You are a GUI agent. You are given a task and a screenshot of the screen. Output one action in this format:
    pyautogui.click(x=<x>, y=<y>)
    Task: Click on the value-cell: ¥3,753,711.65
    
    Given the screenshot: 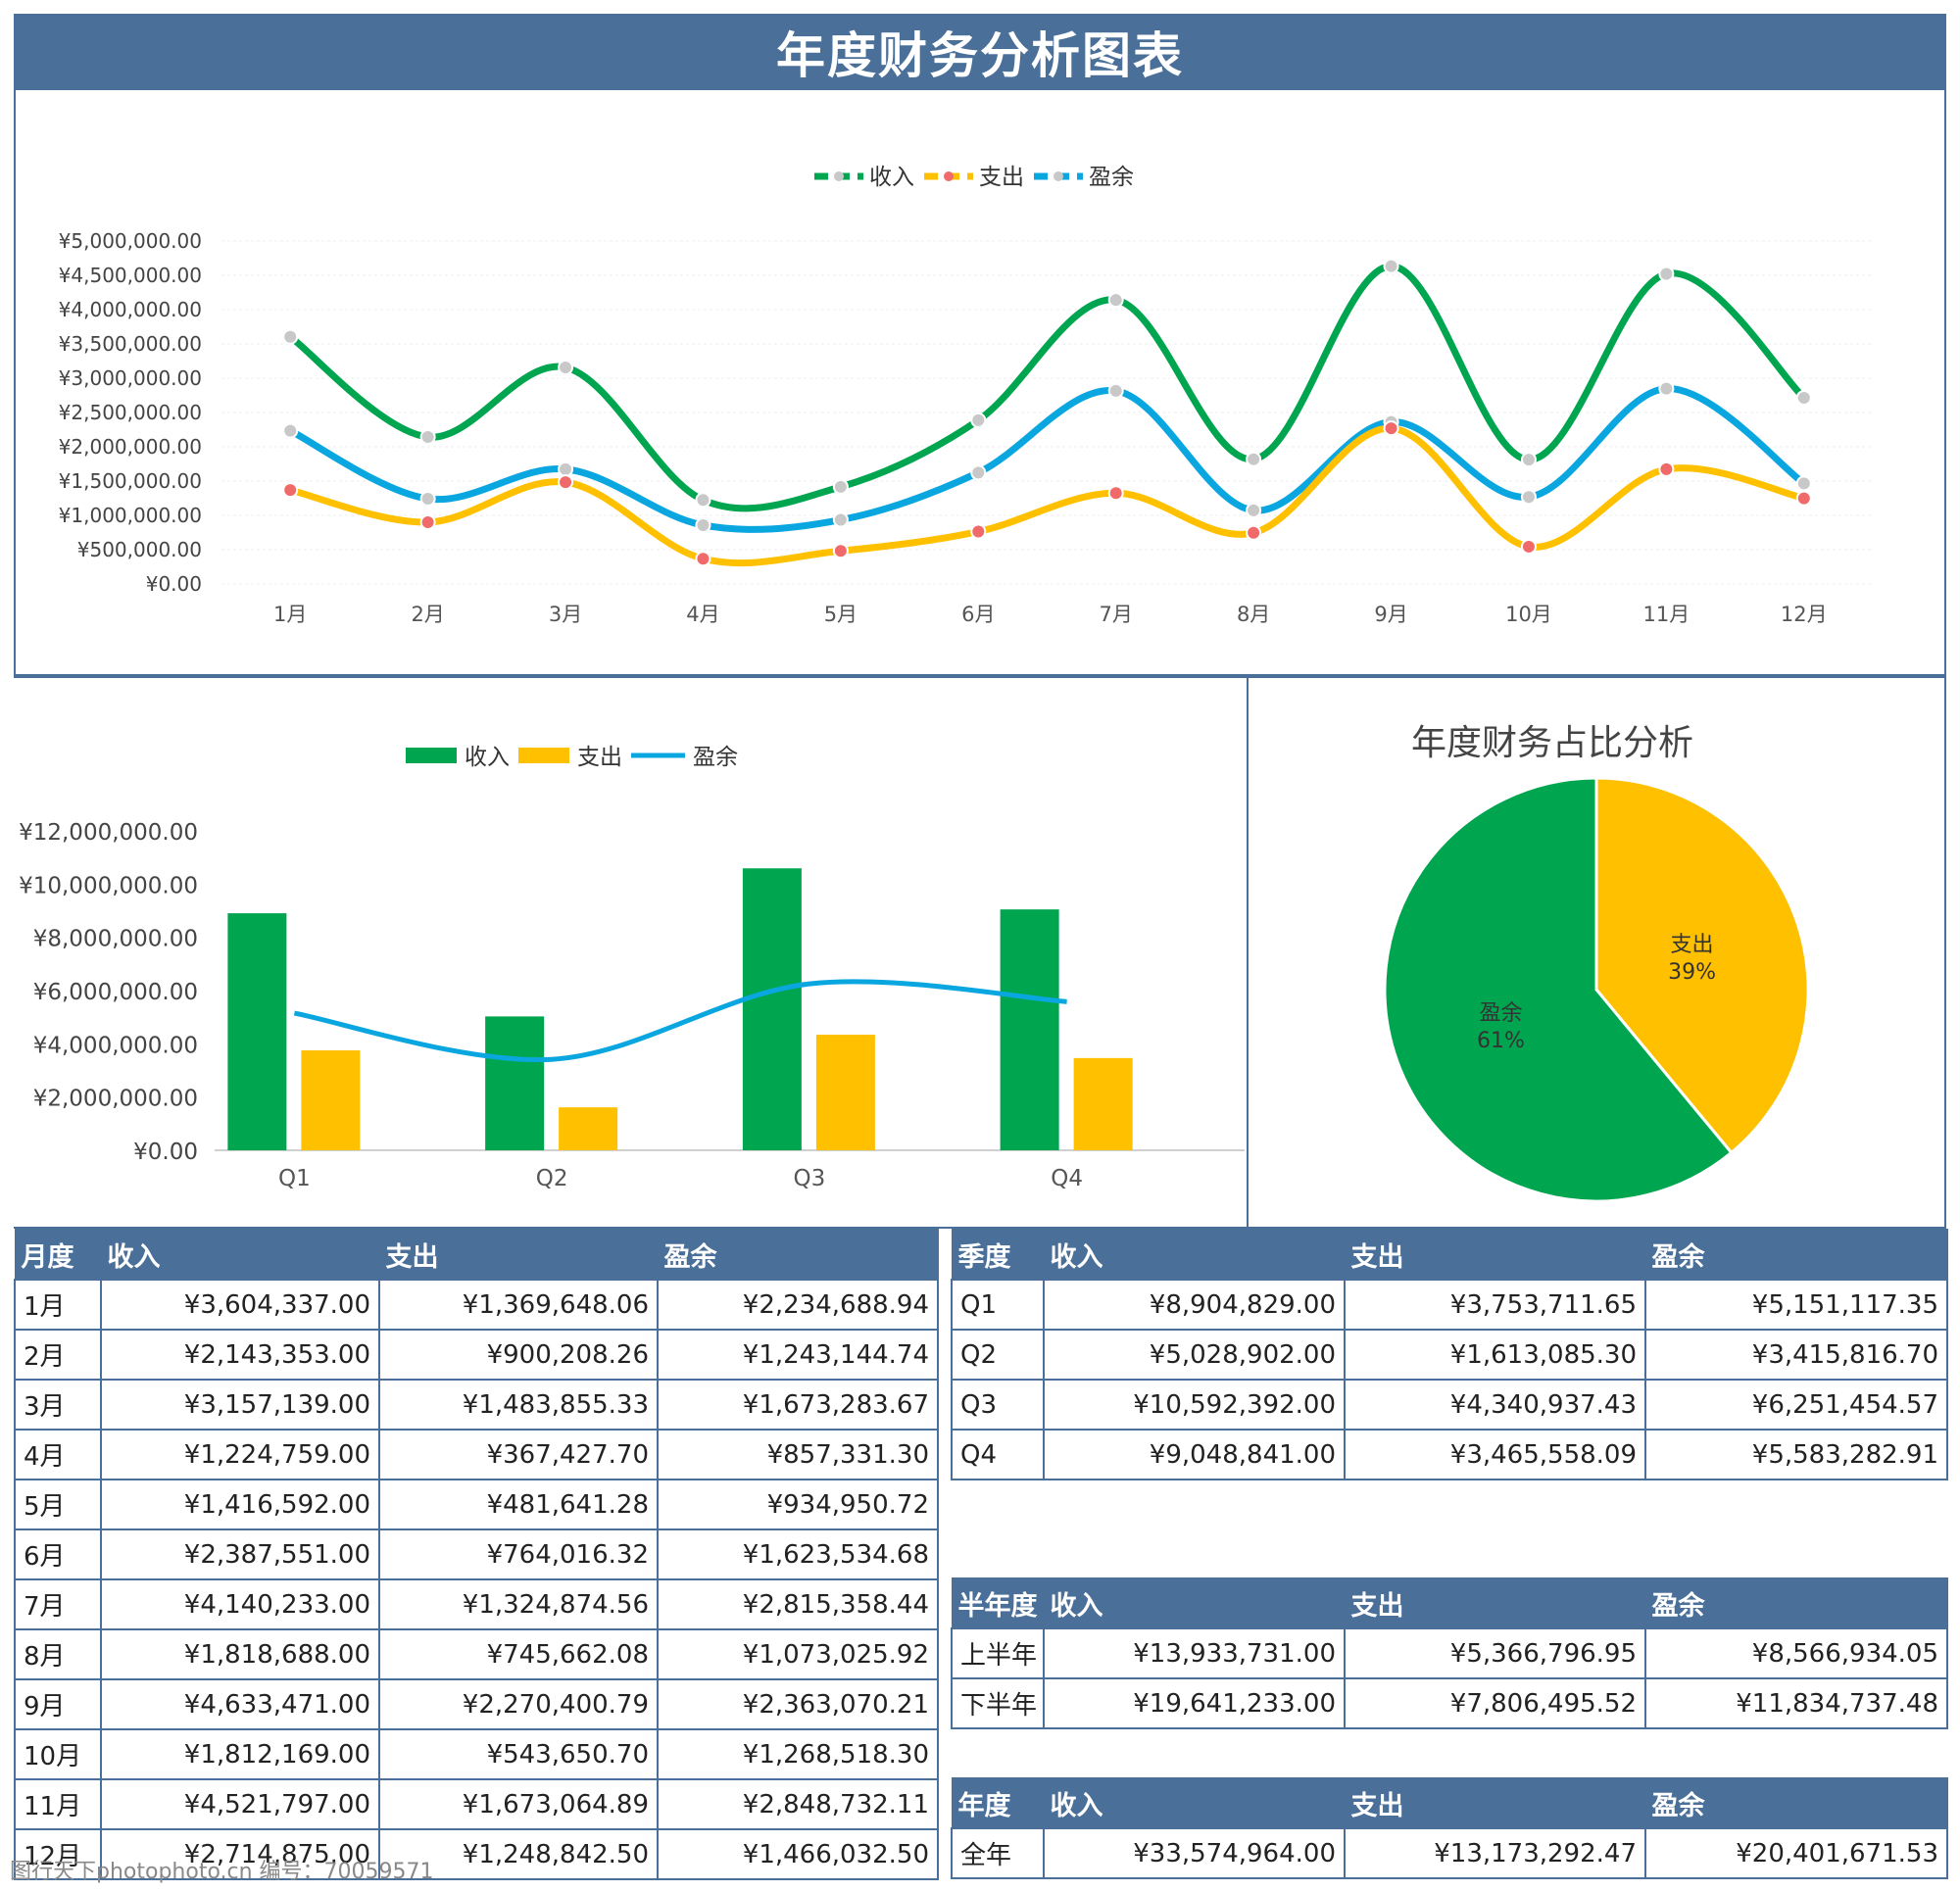 What is the action you would take?
    pyautogui.click(x=1495, y=1305)
    